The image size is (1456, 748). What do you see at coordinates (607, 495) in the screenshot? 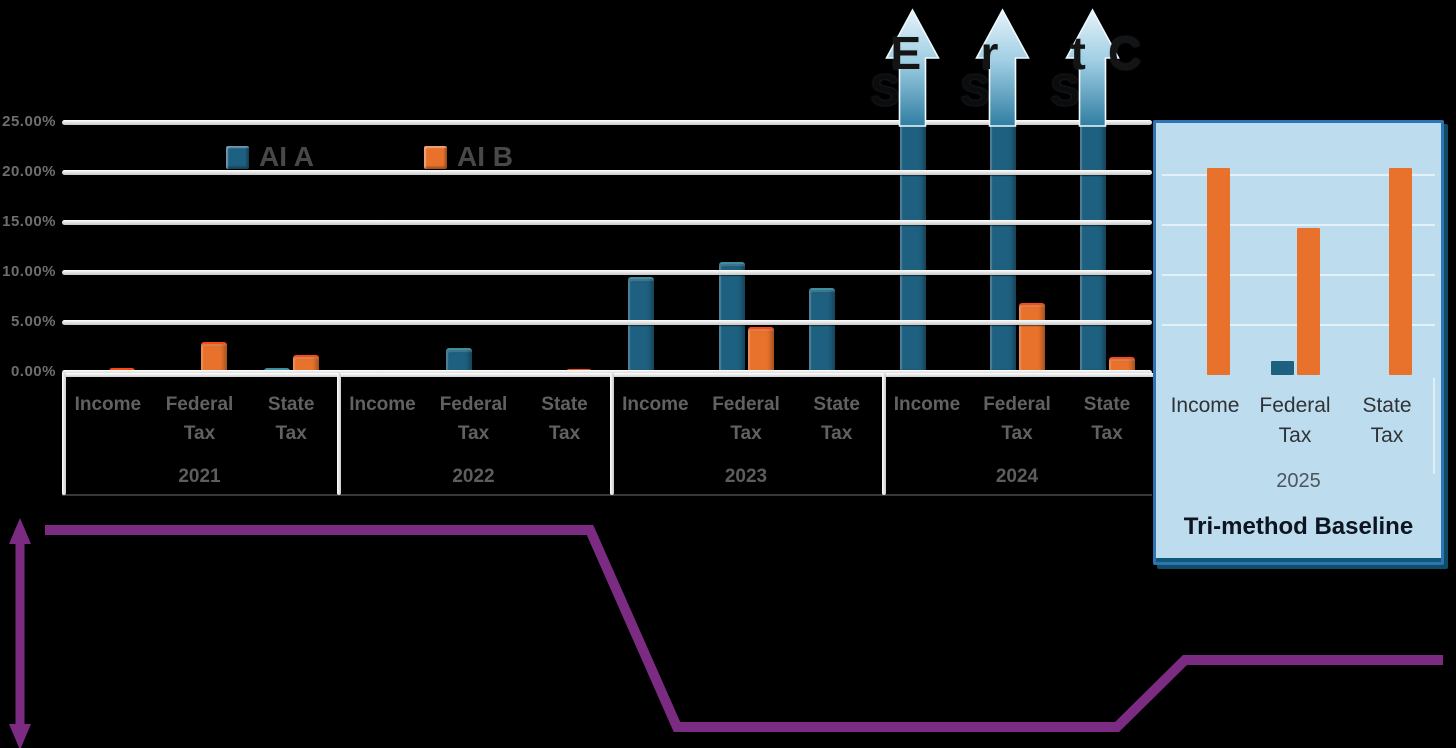
I see `category-table-bottom` at bounding box center [607, 495].